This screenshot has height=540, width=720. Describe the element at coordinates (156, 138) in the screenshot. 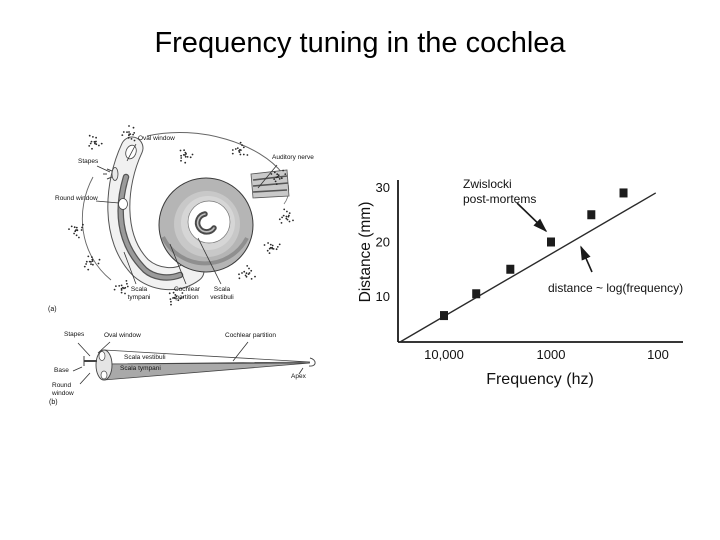

I see `label-oval-window-a: Oval window` at that location.